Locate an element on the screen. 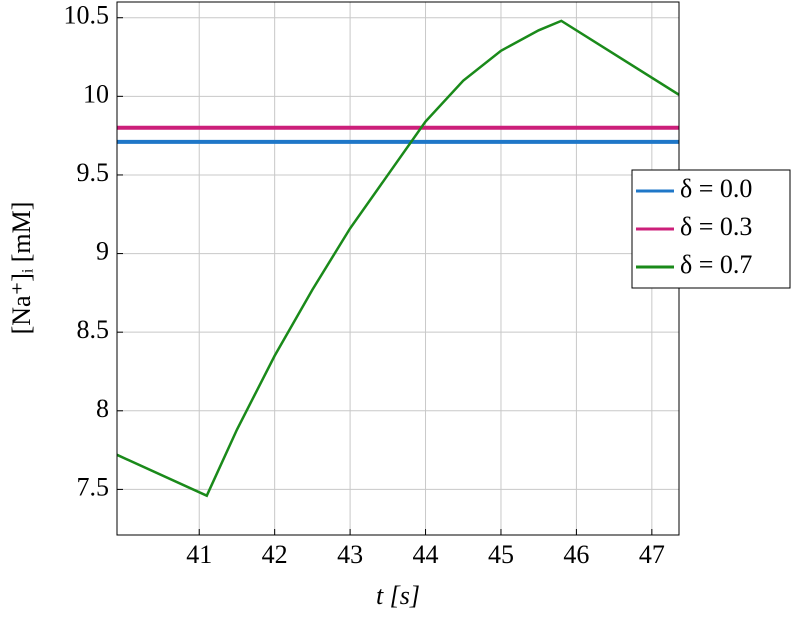  y-tick-label: 9.5 is located at coordinates (93, 172).